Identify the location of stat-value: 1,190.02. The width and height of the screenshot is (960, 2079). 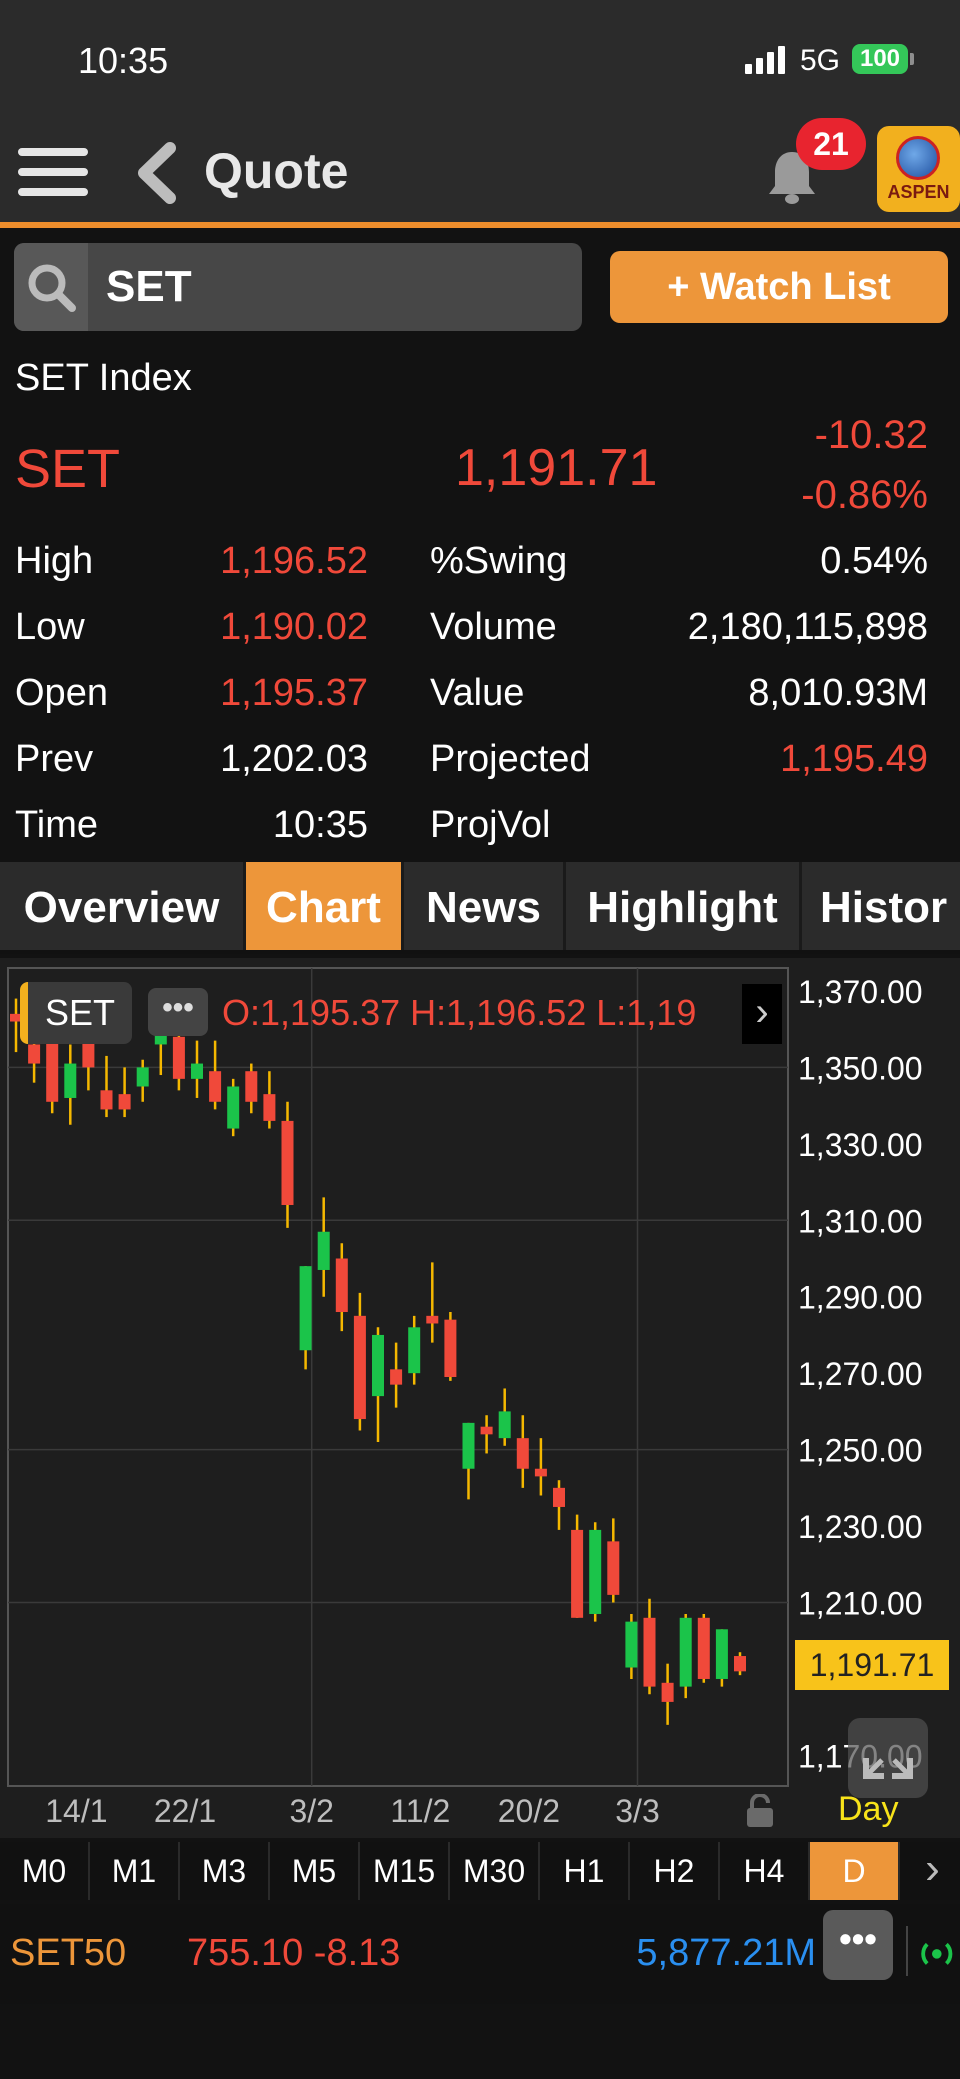
(294, 627).